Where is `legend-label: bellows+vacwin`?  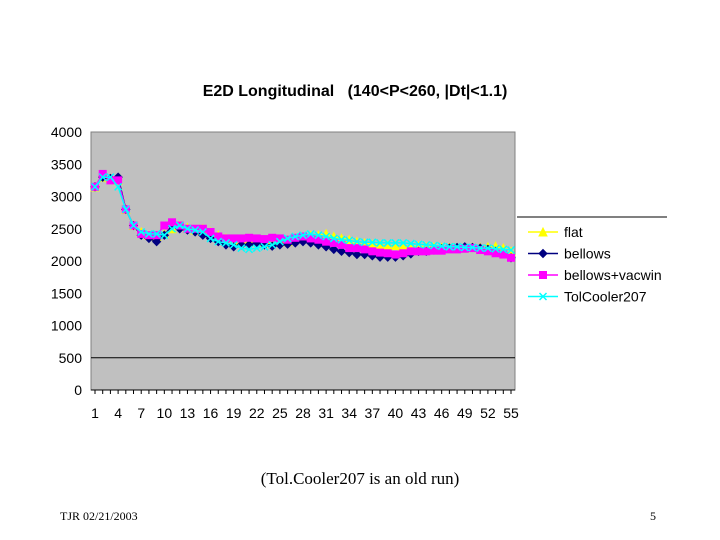
legend-label: bellows+vacwin is located at coordinates (613, 275).